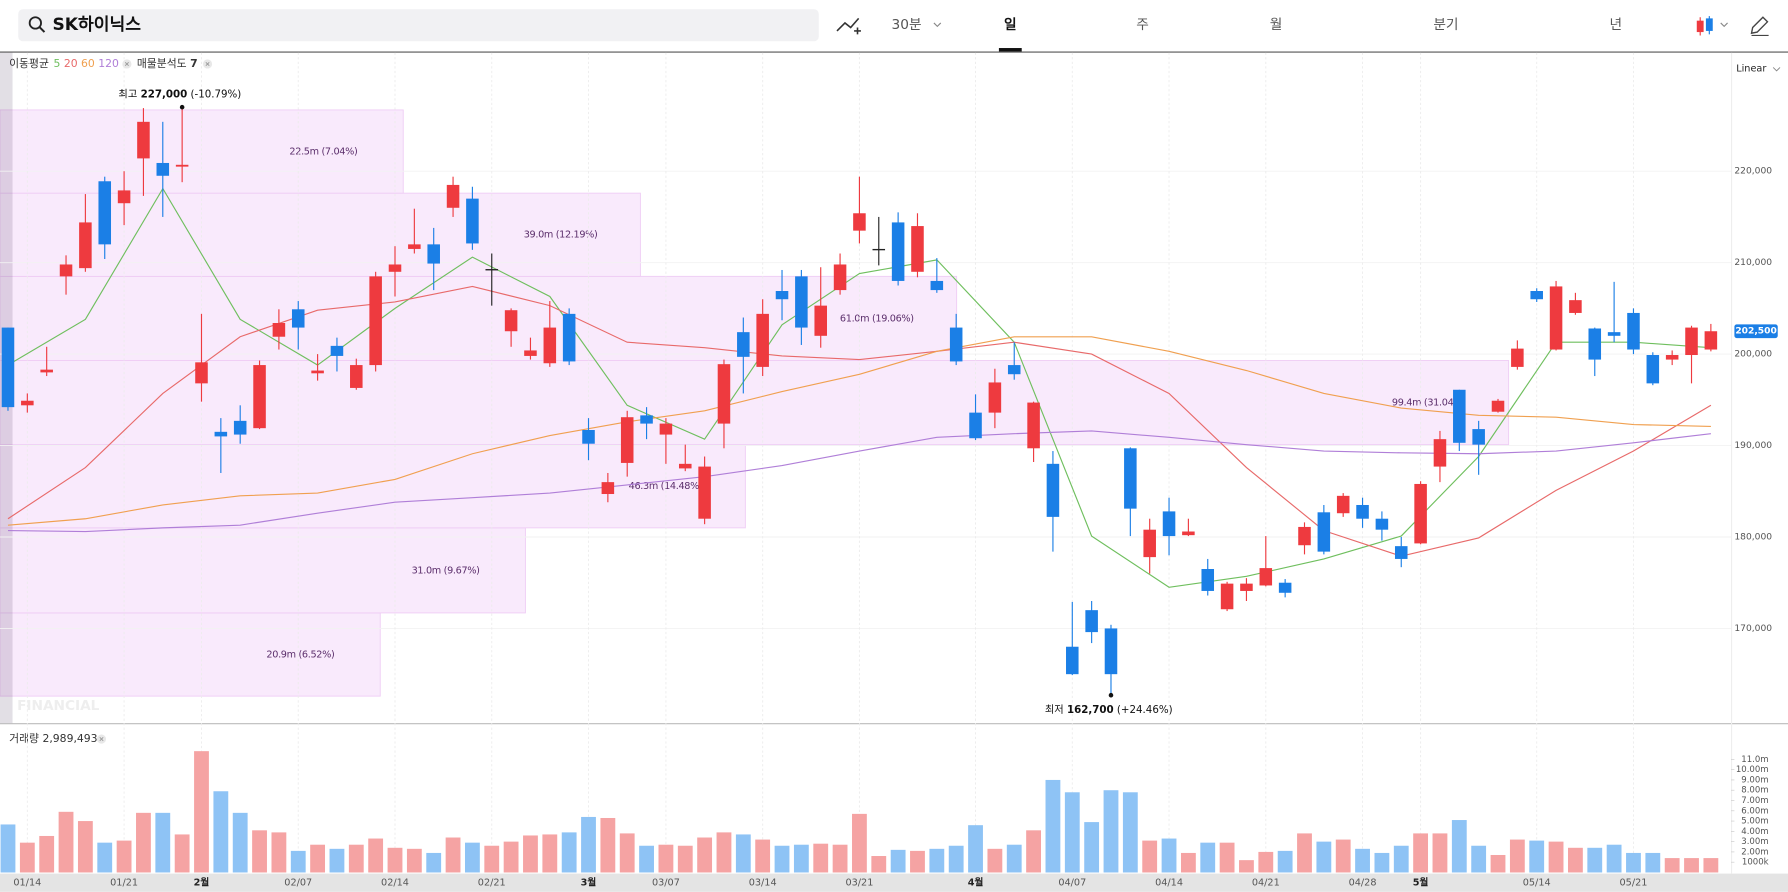  I want to click on draw-button, so click(1759, 26).